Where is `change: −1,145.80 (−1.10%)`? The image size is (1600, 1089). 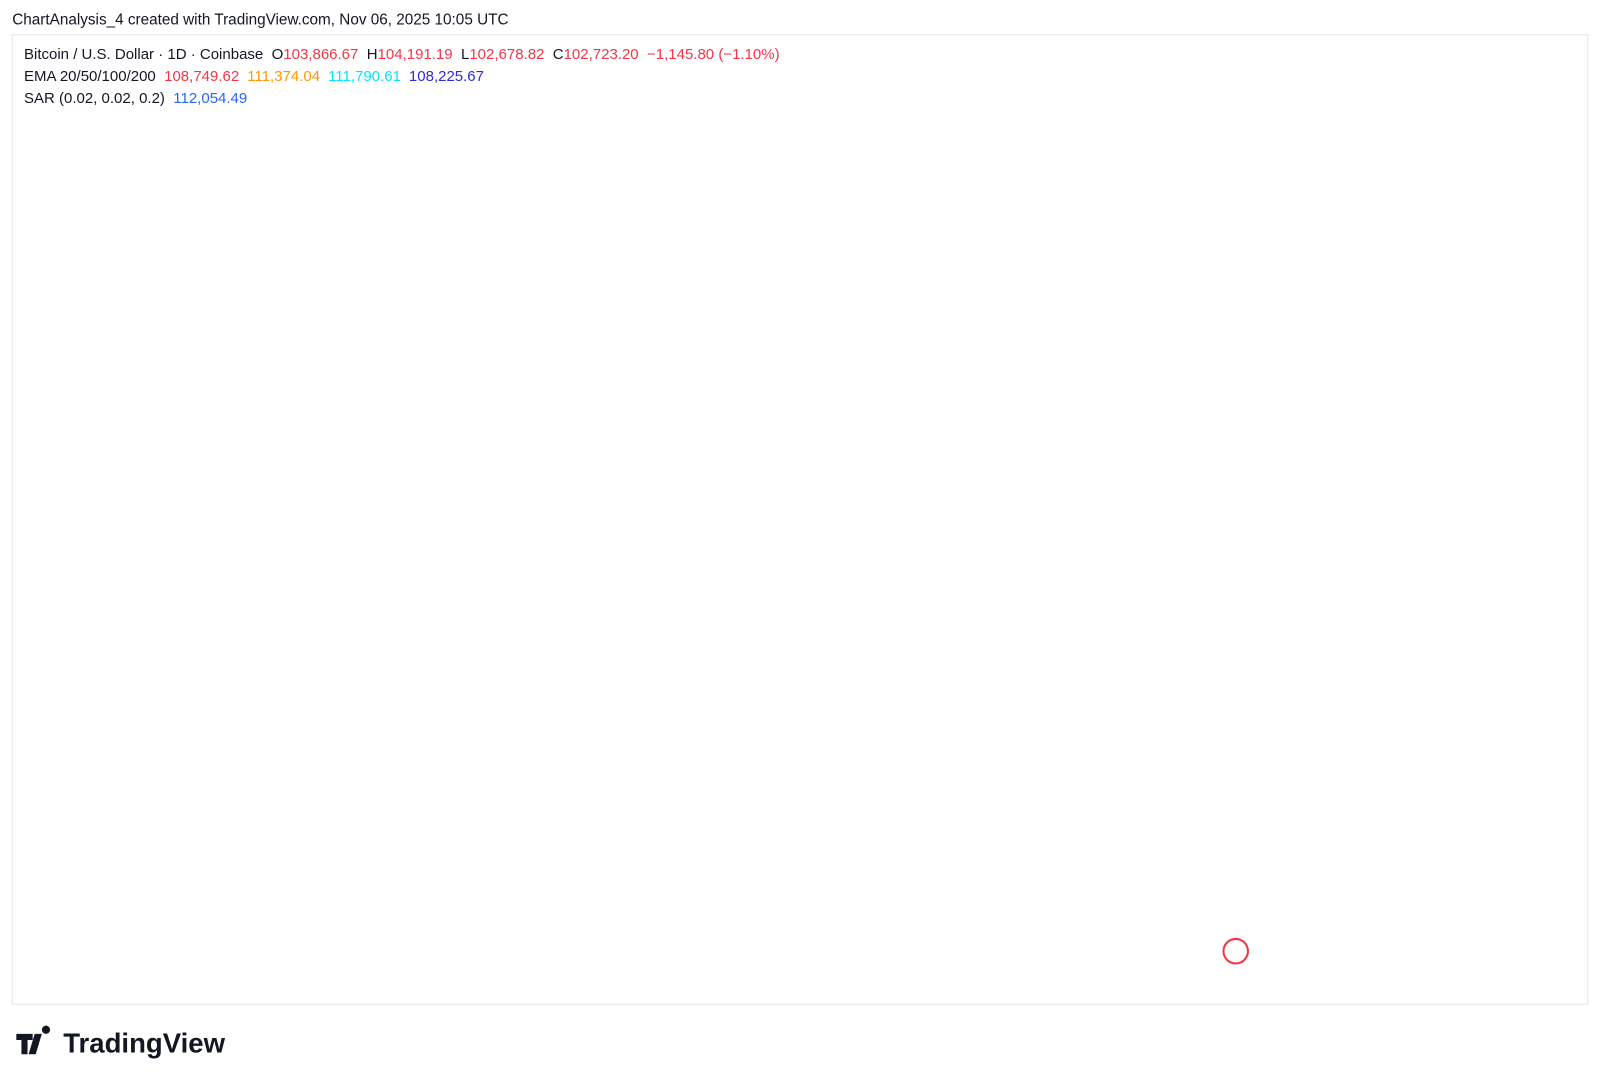 change: −1,145.80 (−1.10%) is located at coordinates (713, 54).